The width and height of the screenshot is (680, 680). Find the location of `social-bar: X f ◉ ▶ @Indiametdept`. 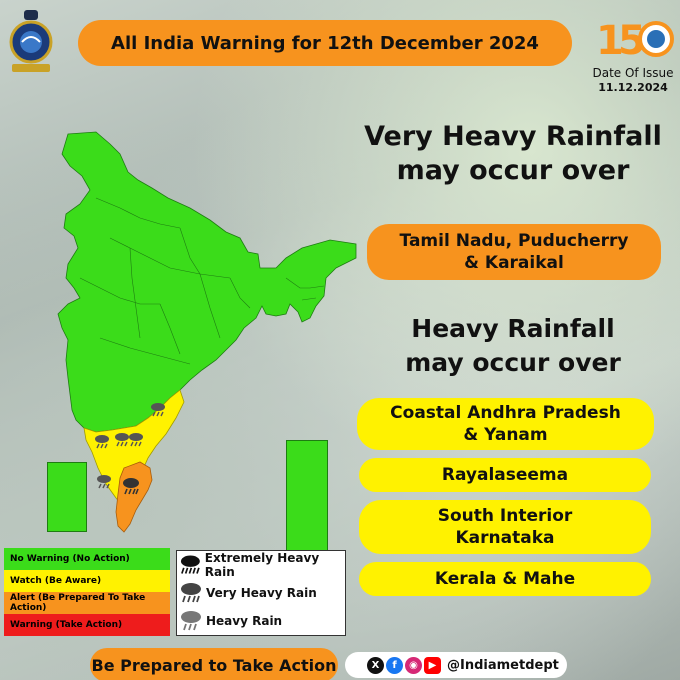

social-bar: X f ◉ ▶ @Indiametdept is located at coordinates (456, 665).